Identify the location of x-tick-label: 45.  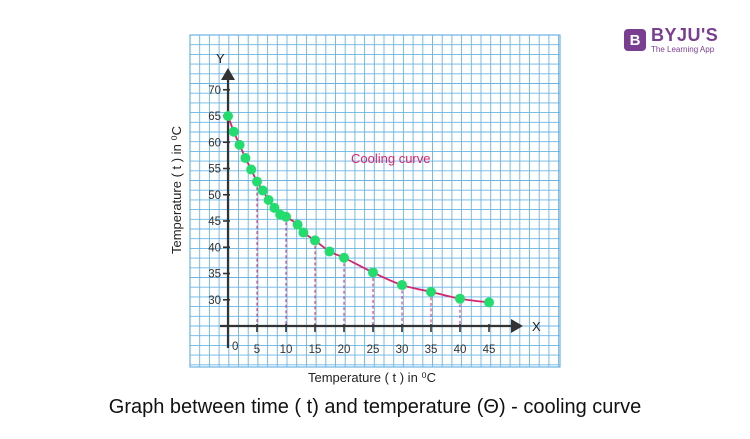
(489, 350).